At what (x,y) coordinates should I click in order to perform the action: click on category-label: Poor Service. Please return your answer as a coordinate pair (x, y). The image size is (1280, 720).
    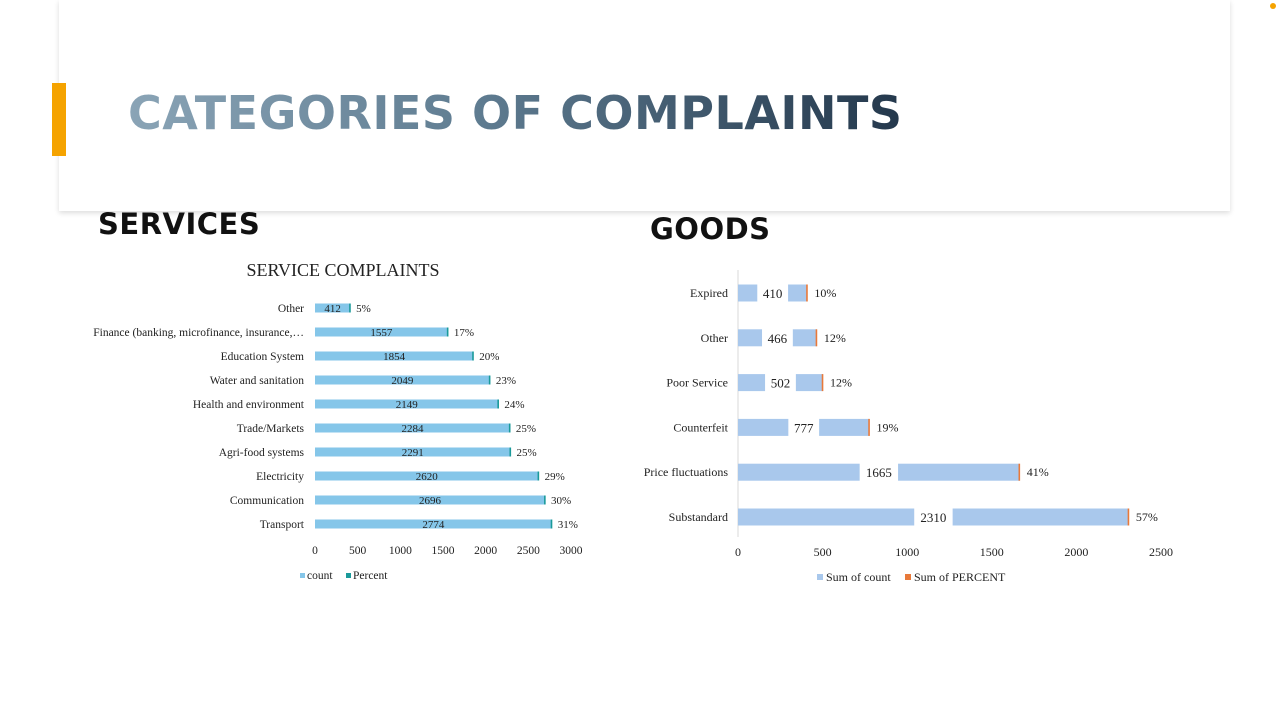
    Looking at the image, I should click on (697, 383).